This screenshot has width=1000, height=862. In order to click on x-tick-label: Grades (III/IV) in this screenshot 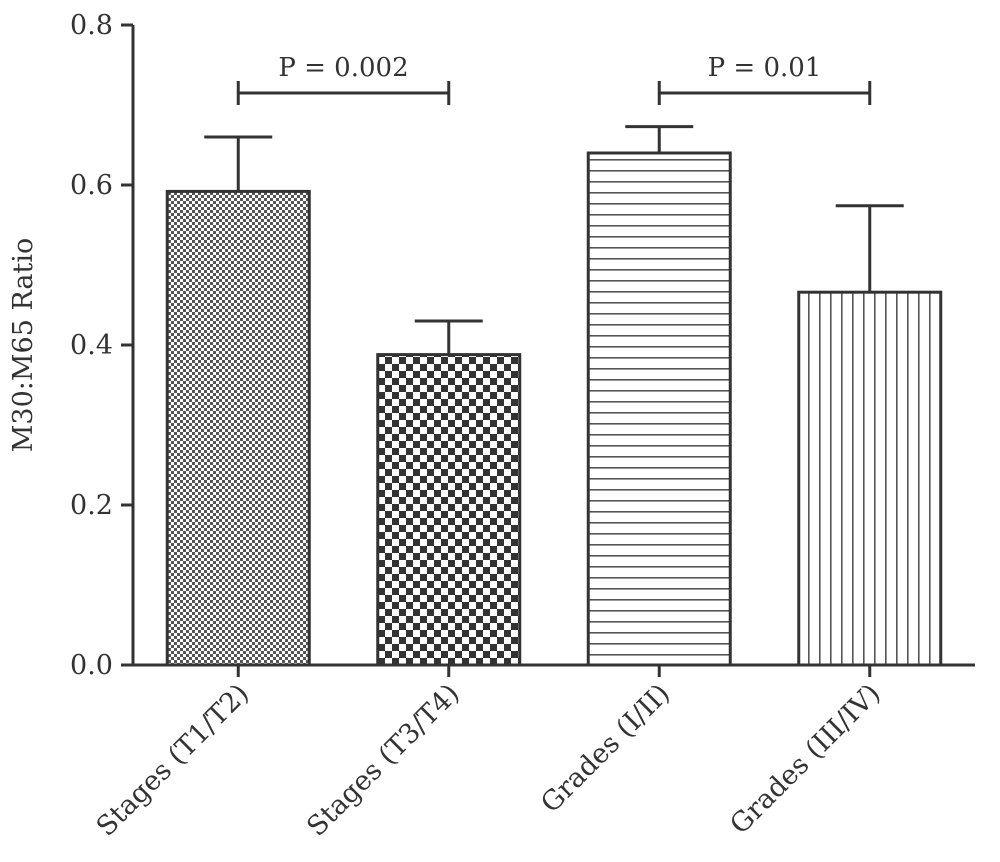, I will do `click(805, 759)`.